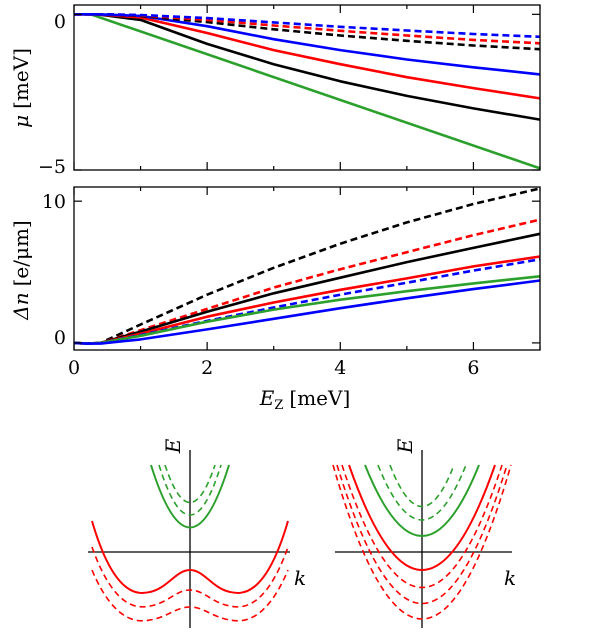 Image resolution: width=598 pixels, height=632 pixels. Describe the element at coordinates (340, 368) in the screenshot. I see `bottom-xtick-label-4: 4` at that location.